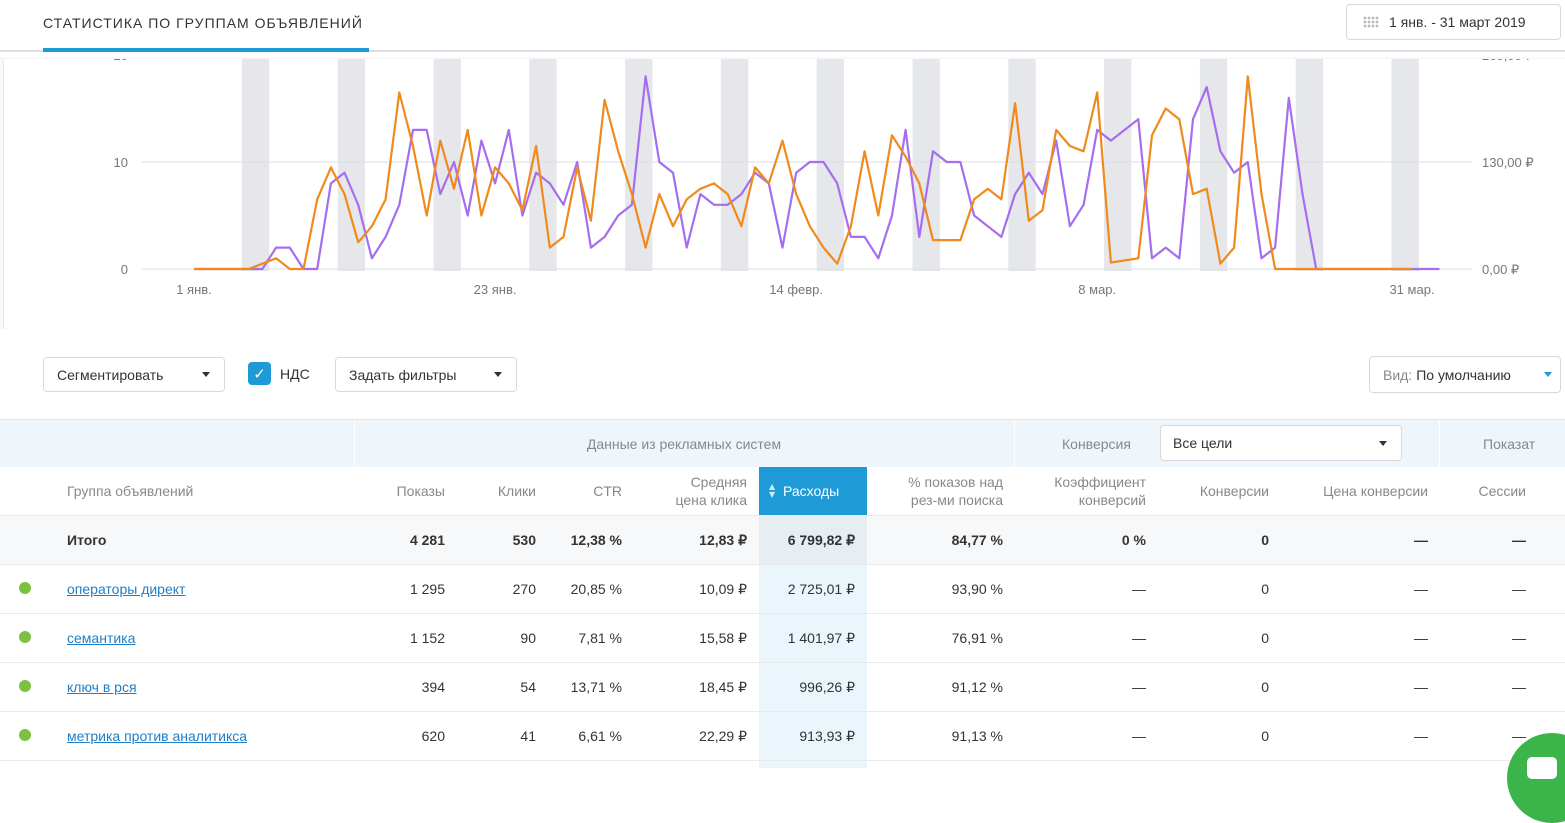  Describe the element at coordinates (110, 374) in the screenshot. I see `segment-dropdown-label: Сегментировать` at that location.